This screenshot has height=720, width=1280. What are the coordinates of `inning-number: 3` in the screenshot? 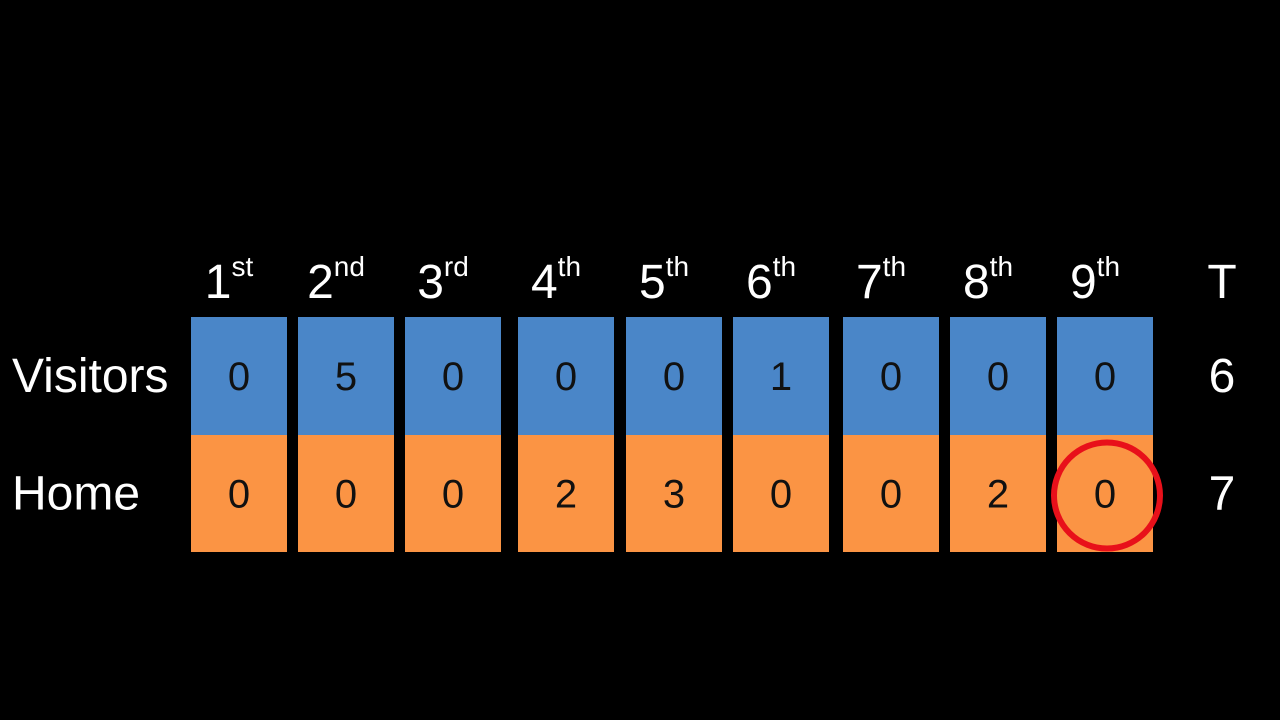 It's located at (430, 282).